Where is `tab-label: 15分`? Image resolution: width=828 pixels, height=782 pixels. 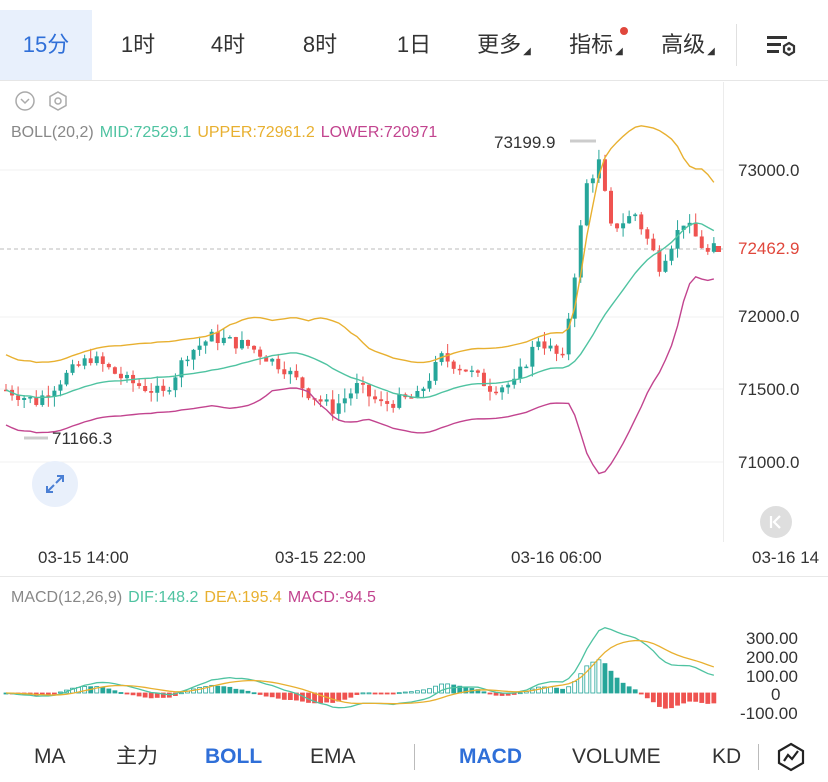
tab-label: 15分 is located at coordinates (46, 44).